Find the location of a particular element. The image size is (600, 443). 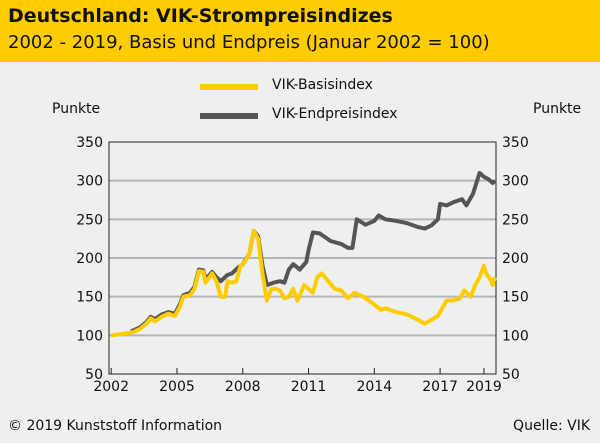

y-tick-label-left: 350 is located at coordinates (89, 143).